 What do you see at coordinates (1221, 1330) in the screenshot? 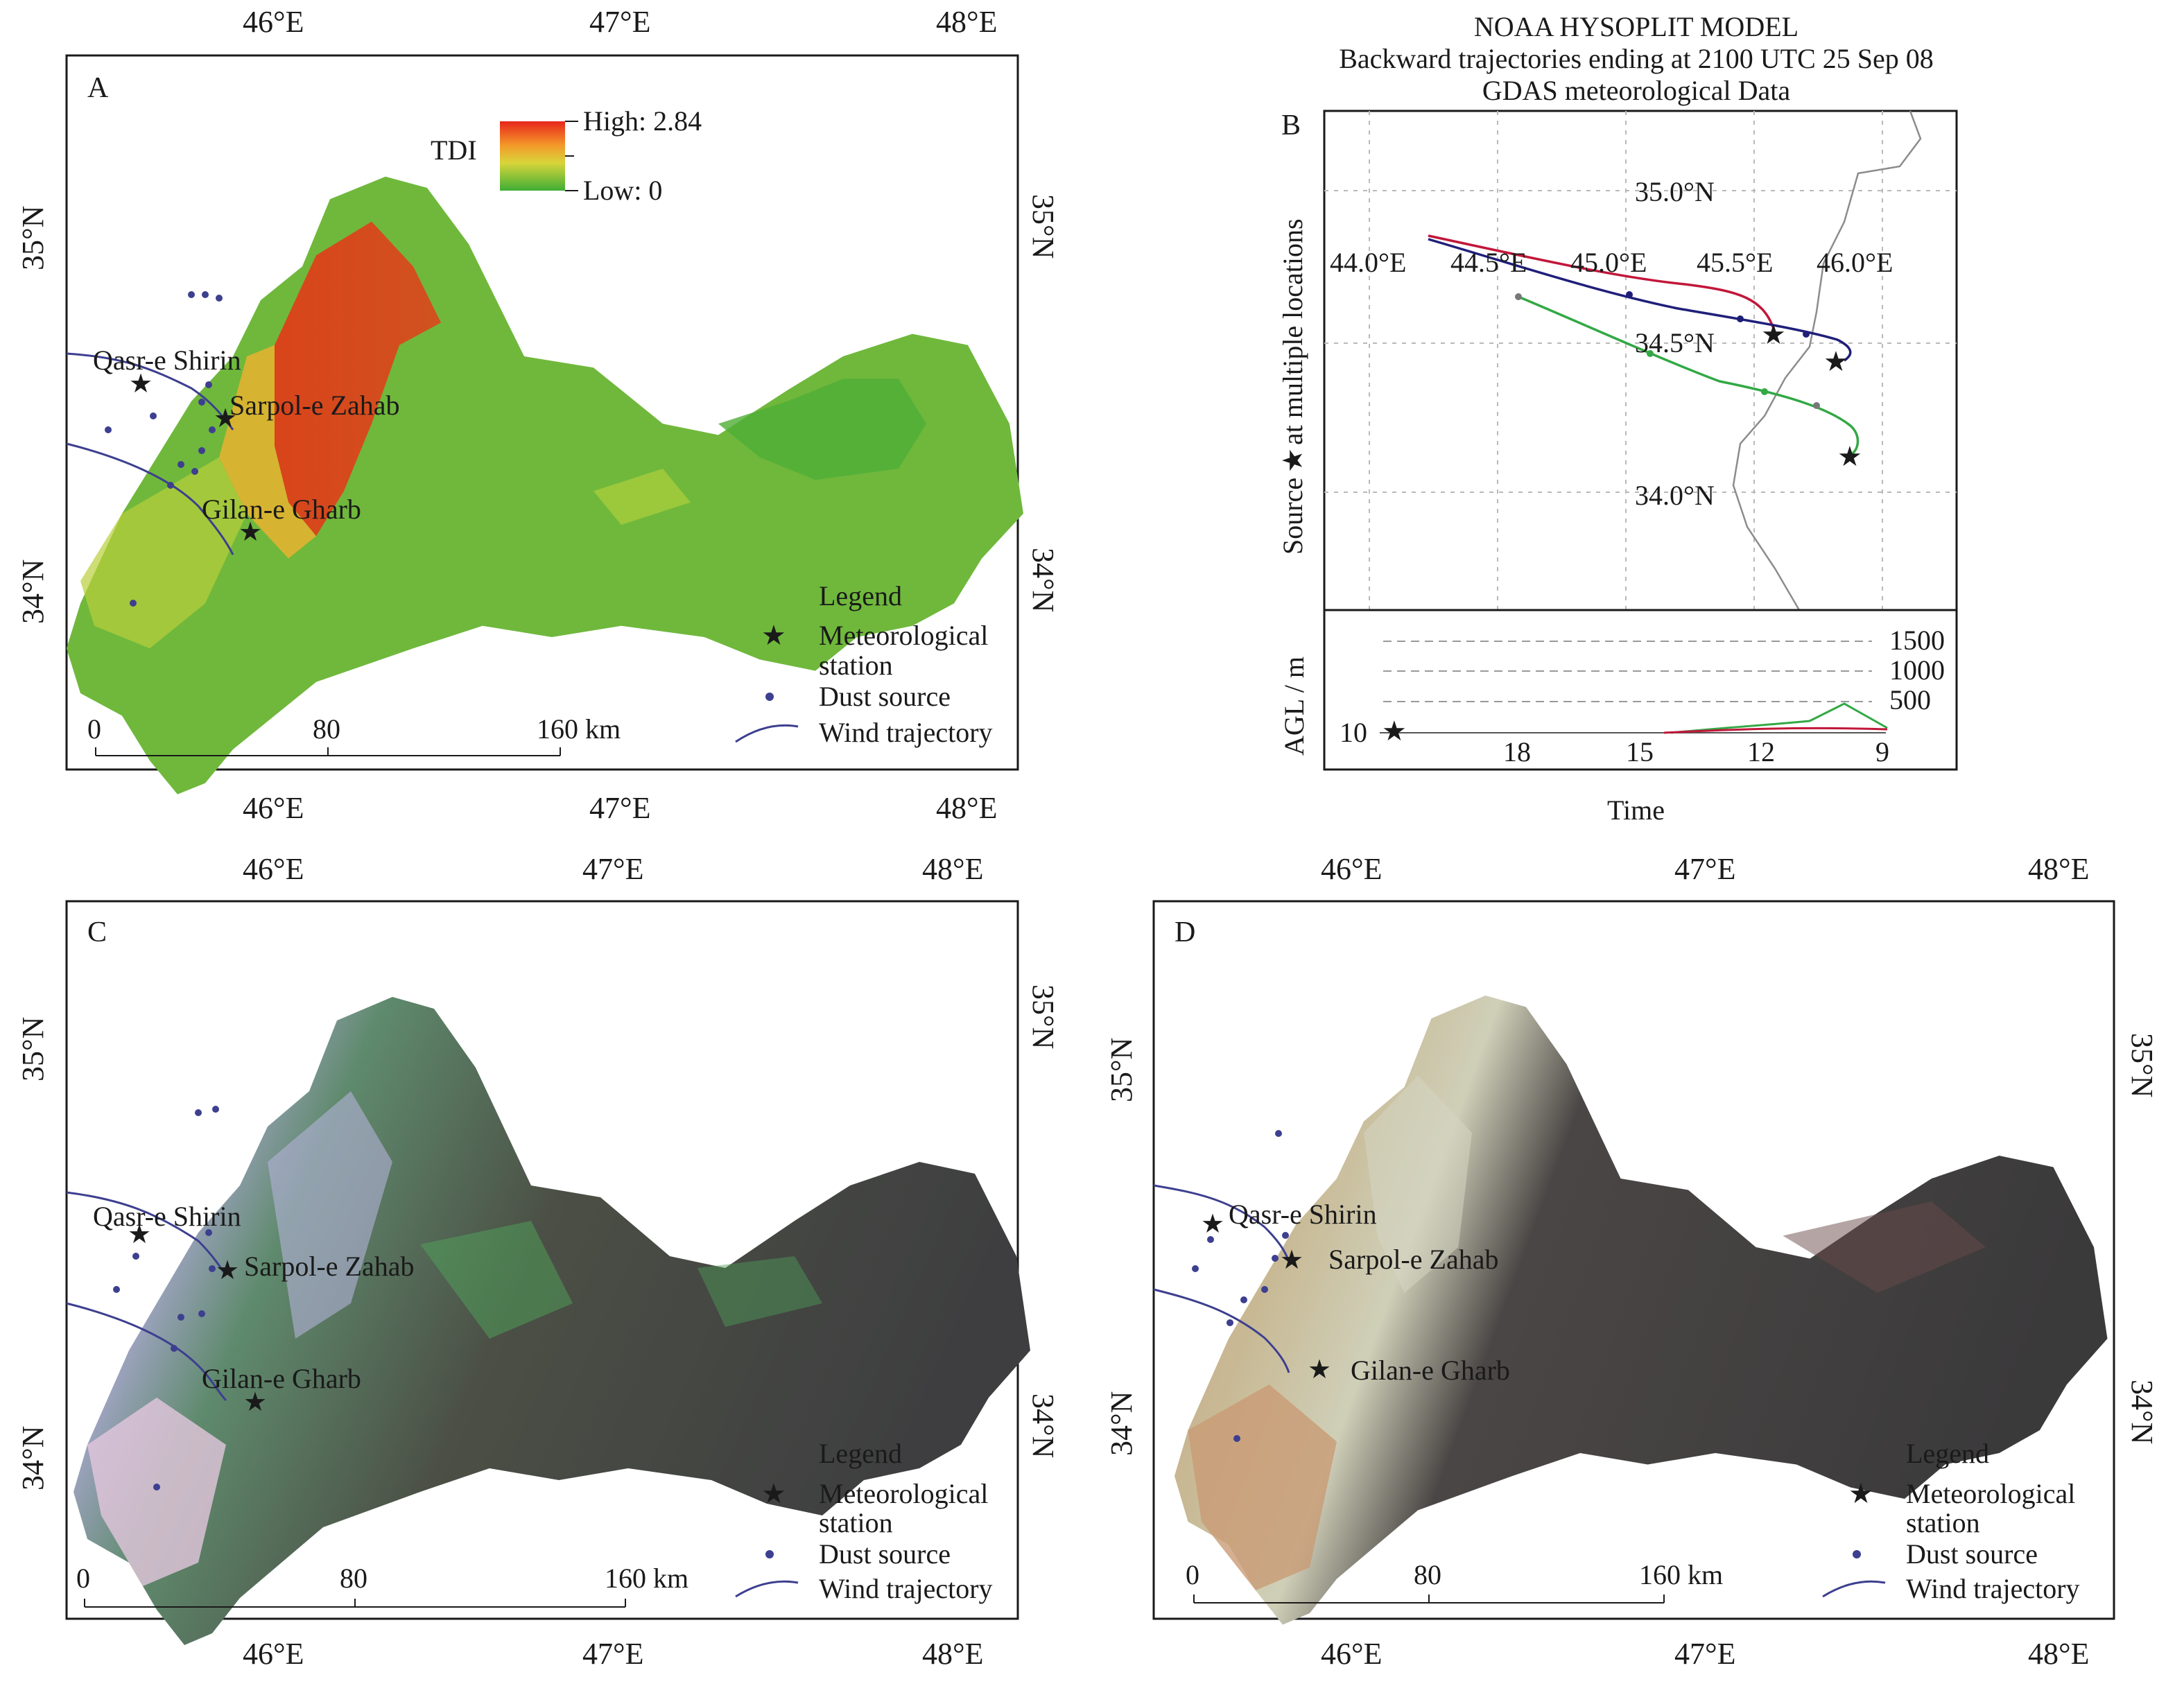
I see `wind-trajectory-d2` at bounding box center [1221, 1330].